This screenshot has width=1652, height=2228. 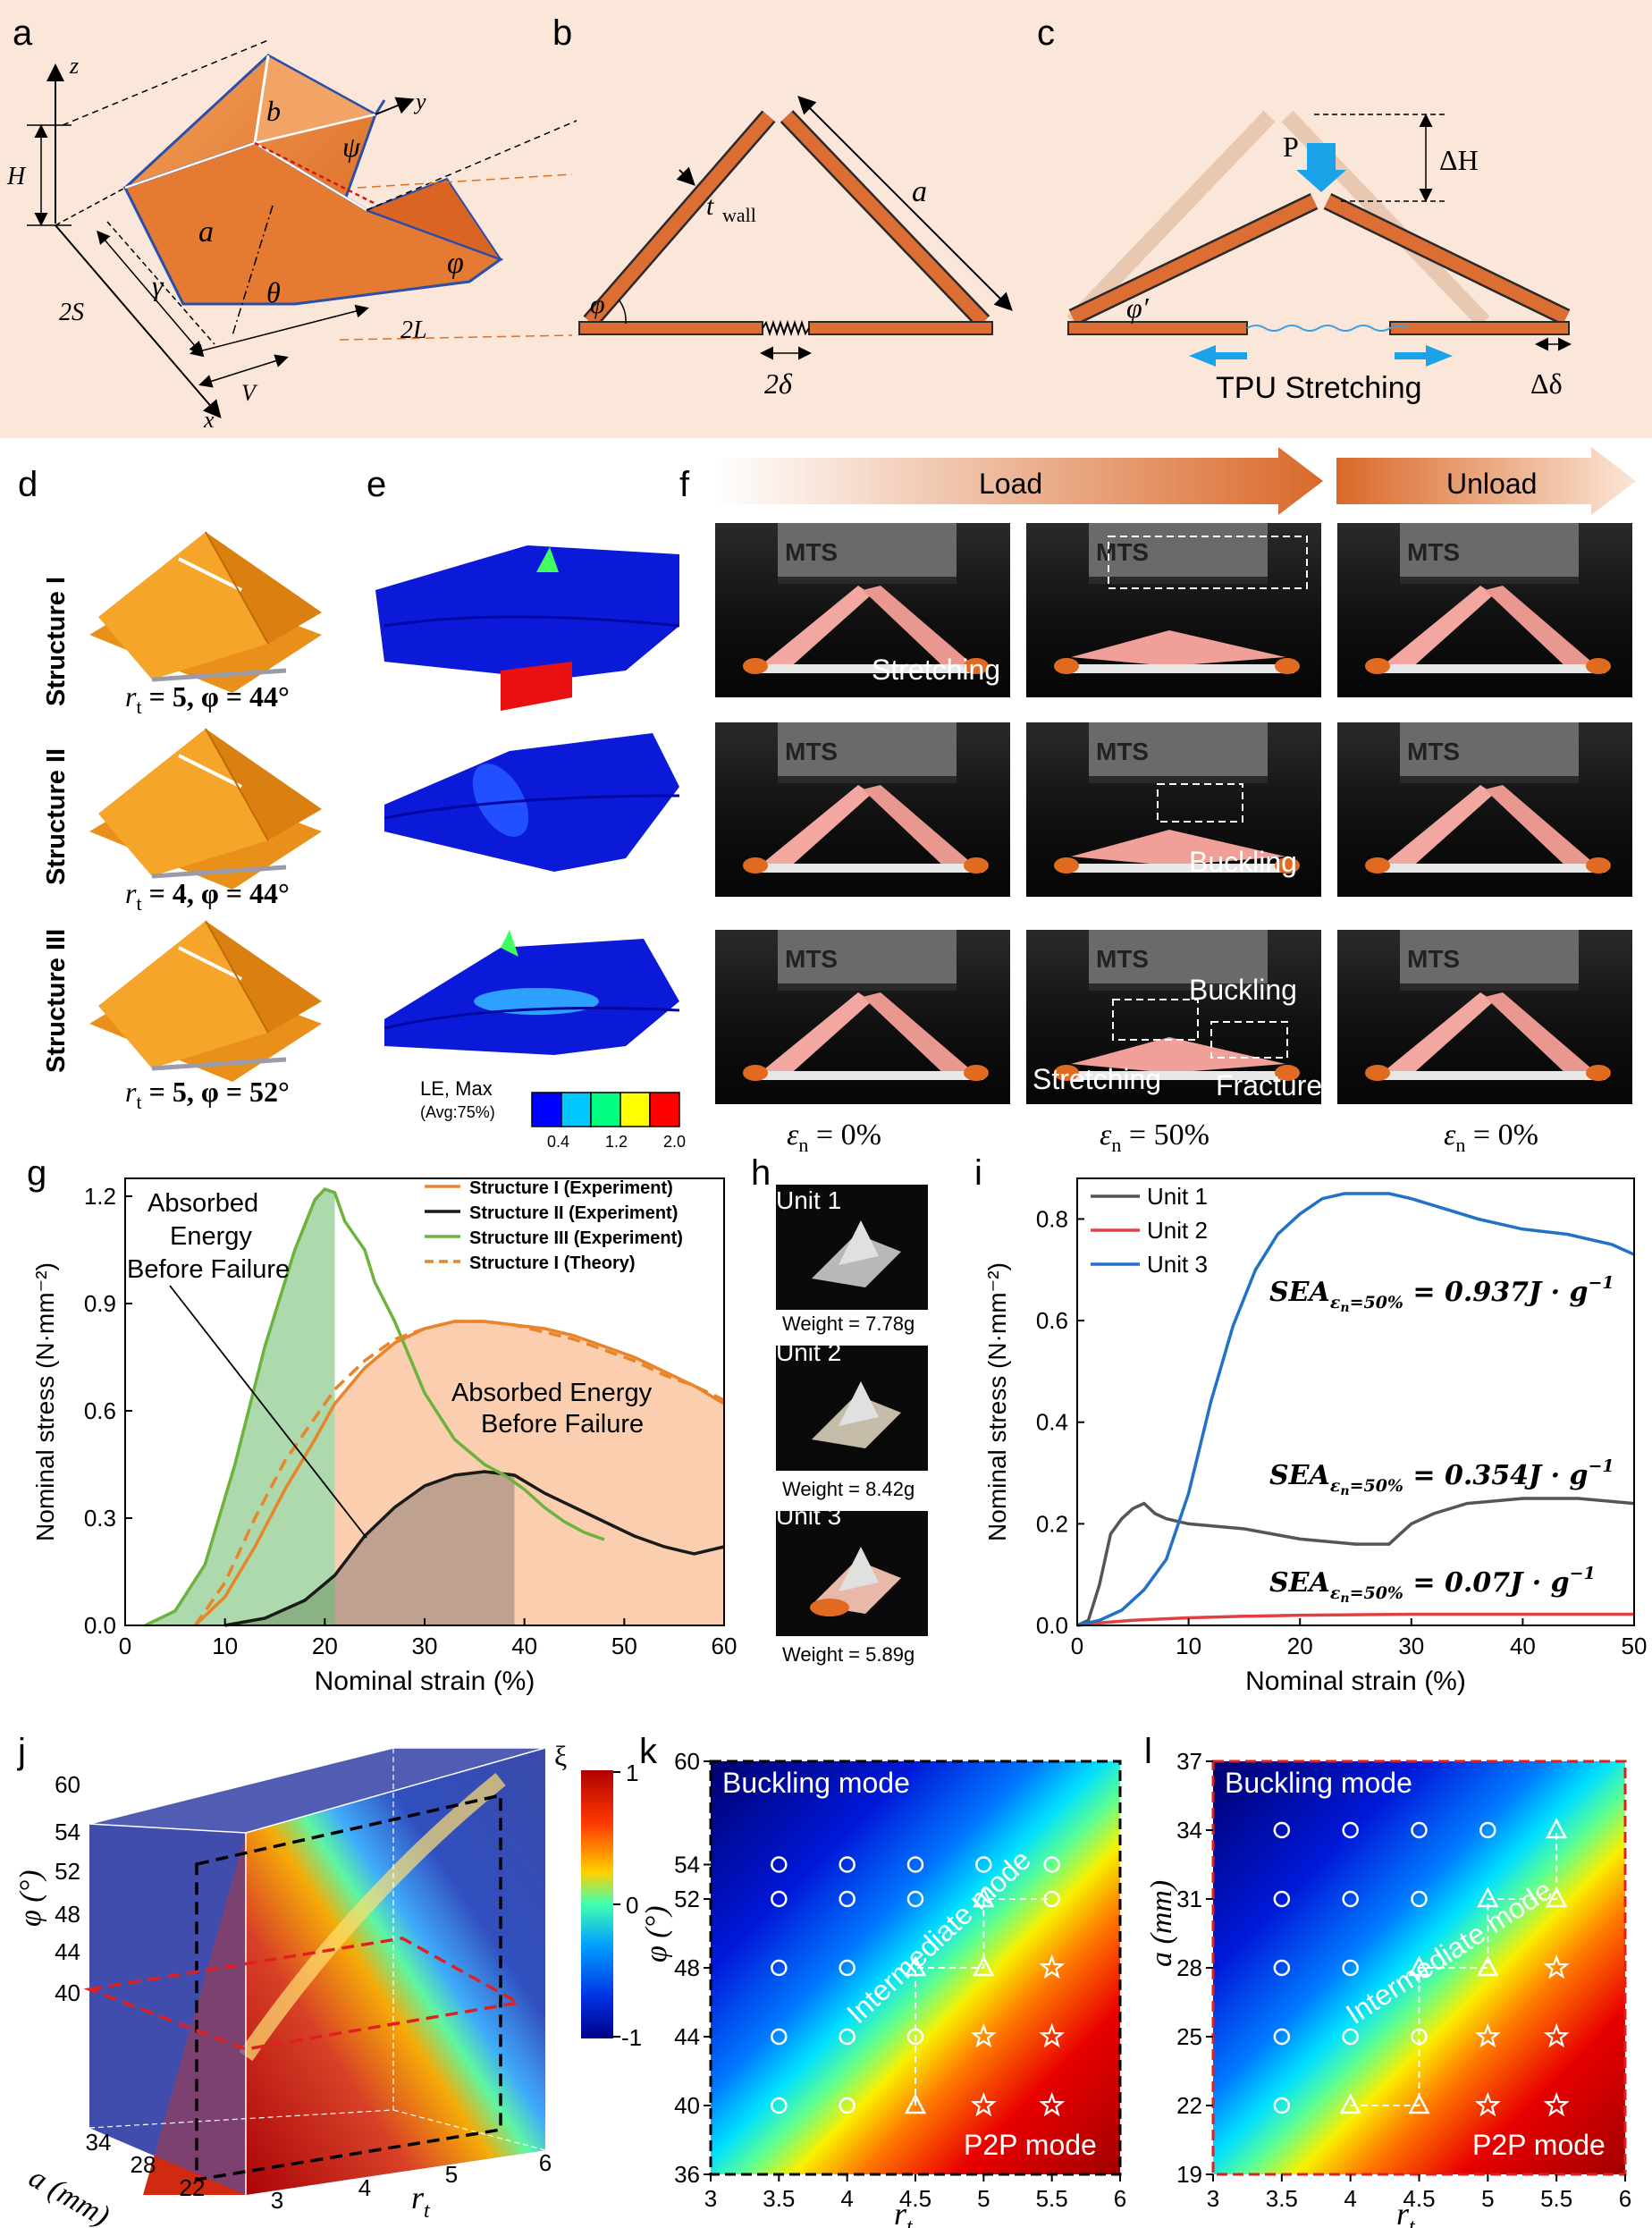 I want to click on k-slice-outline, so click(x=348, y=1988).